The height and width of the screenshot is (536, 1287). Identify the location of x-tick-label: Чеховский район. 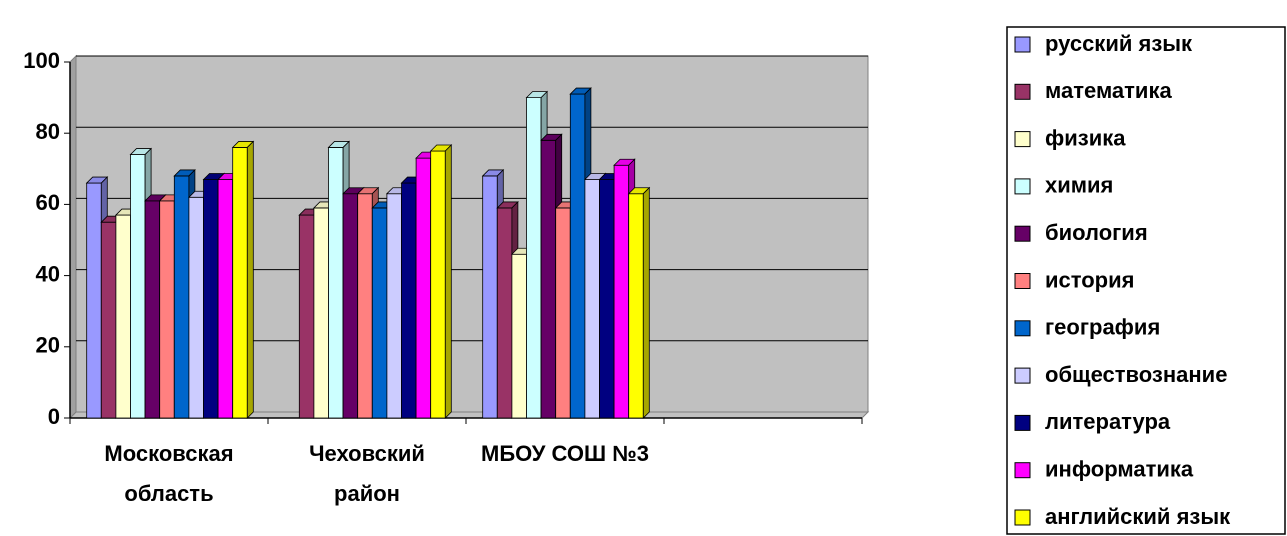
(367, 473).